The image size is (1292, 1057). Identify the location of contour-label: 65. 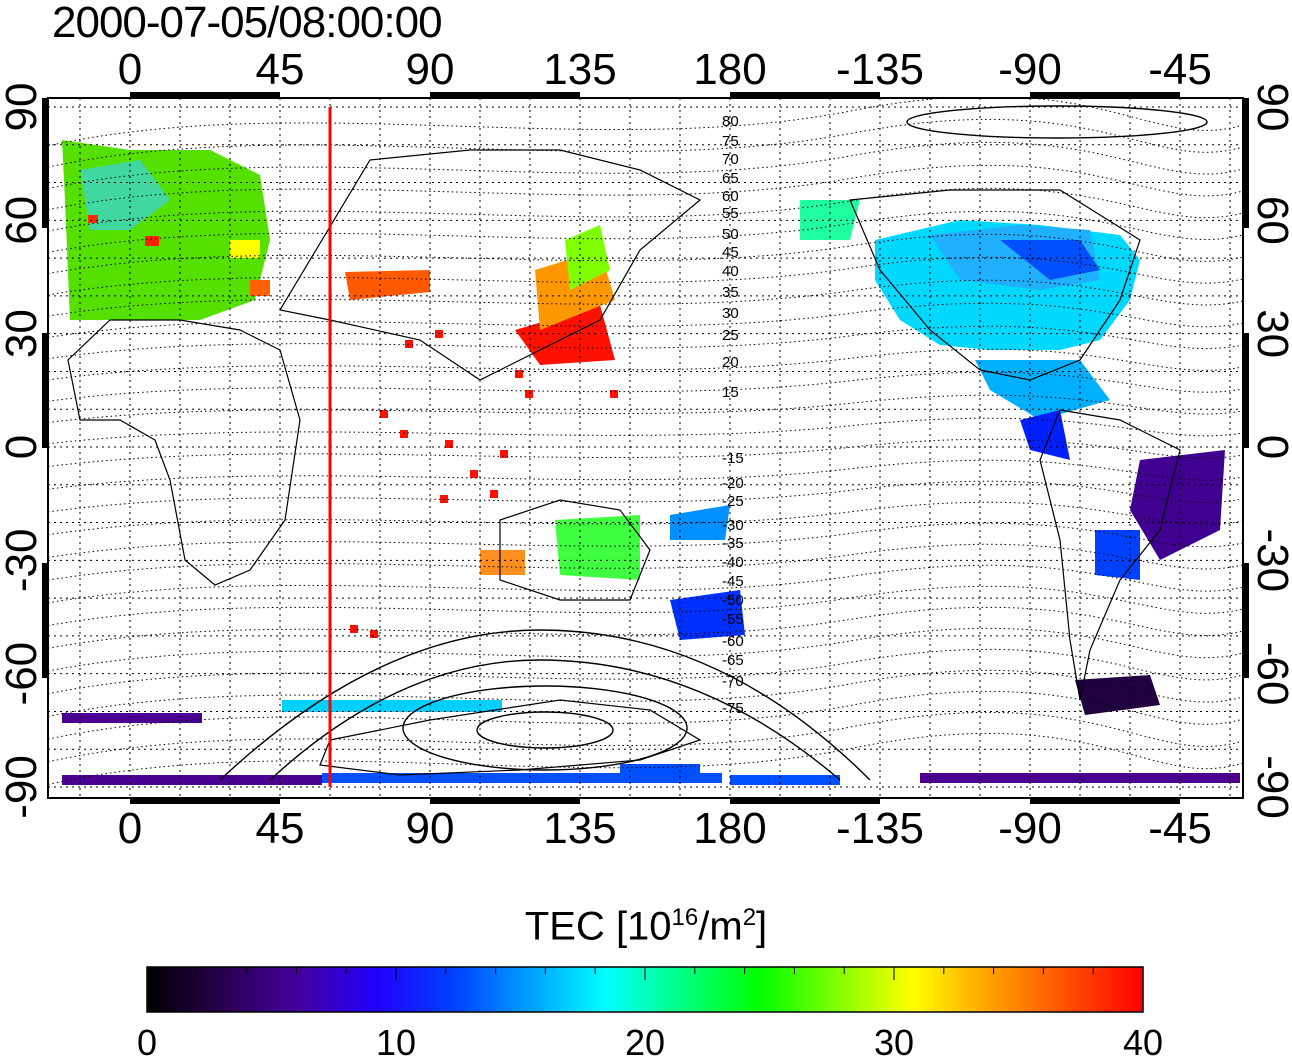
(730, 178).